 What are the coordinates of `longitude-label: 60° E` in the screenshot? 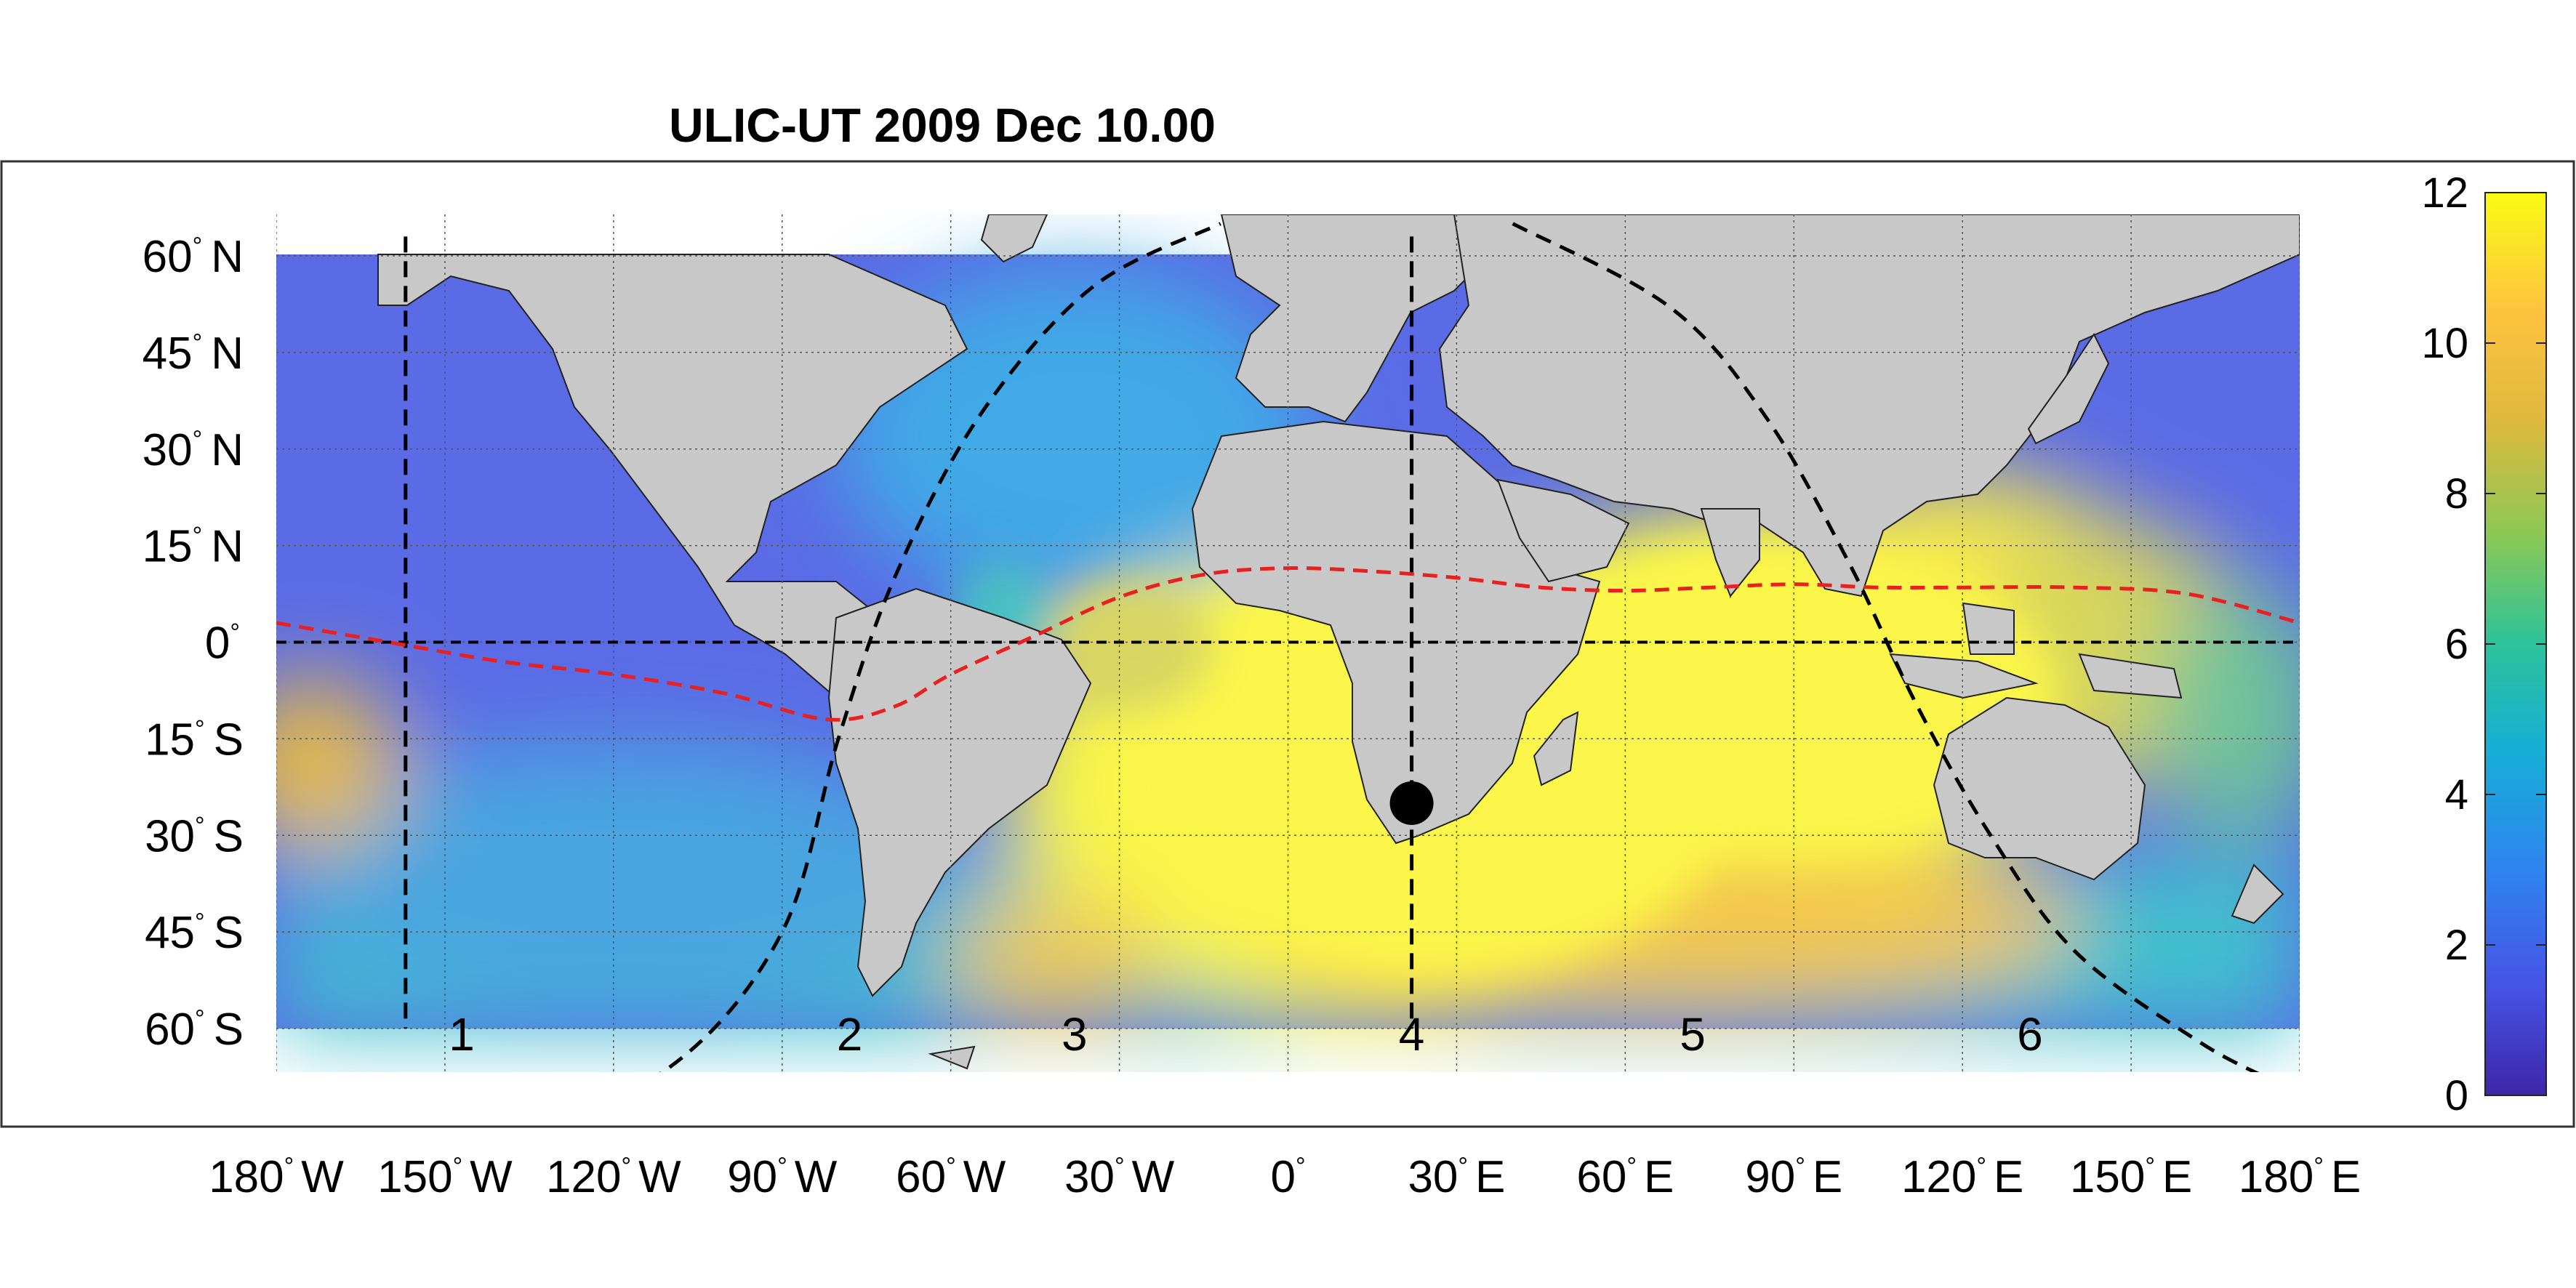 It's located at (1625, 1177).